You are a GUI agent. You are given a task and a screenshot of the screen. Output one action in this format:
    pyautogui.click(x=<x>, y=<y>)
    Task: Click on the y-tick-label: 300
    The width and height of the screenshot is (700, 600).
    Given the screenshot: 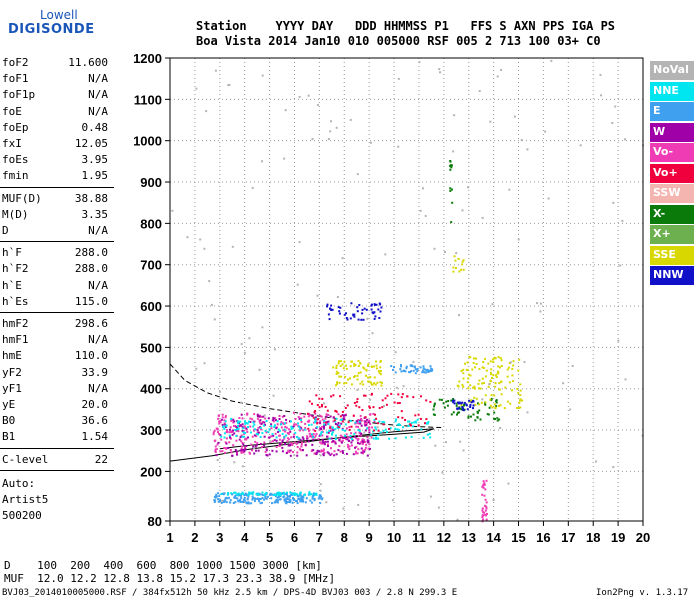 What is the action you would take?
    pyautogui.click(x=151, y=430)
    